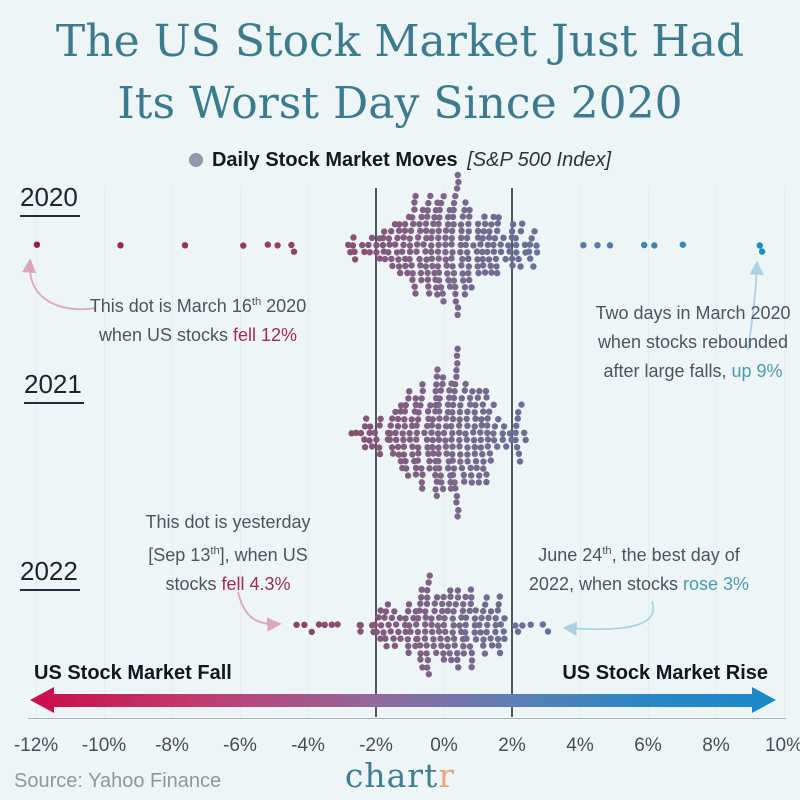  Describe the element at coordinates (690, 313) in the screenshot. I see `annotation-line: Two days in March 2020` at that location.